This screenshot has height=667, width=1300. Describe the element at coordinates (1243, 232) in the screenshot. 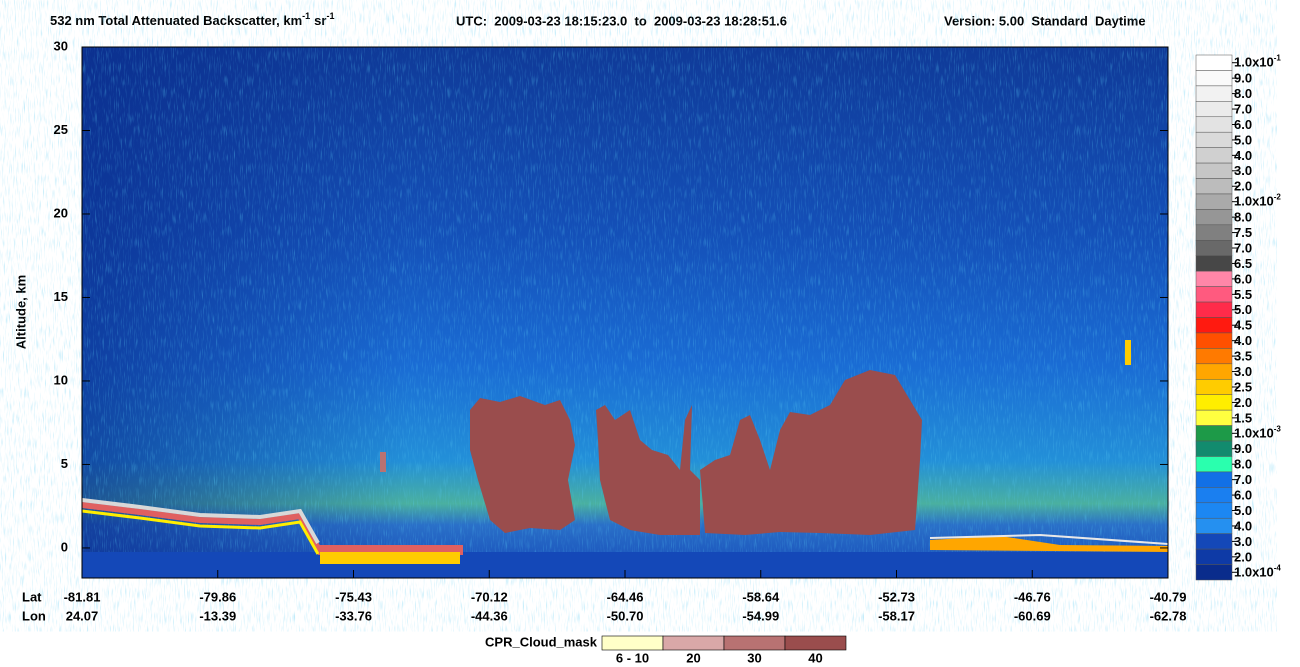

I see `colorbar-label: 7.5` at that location.